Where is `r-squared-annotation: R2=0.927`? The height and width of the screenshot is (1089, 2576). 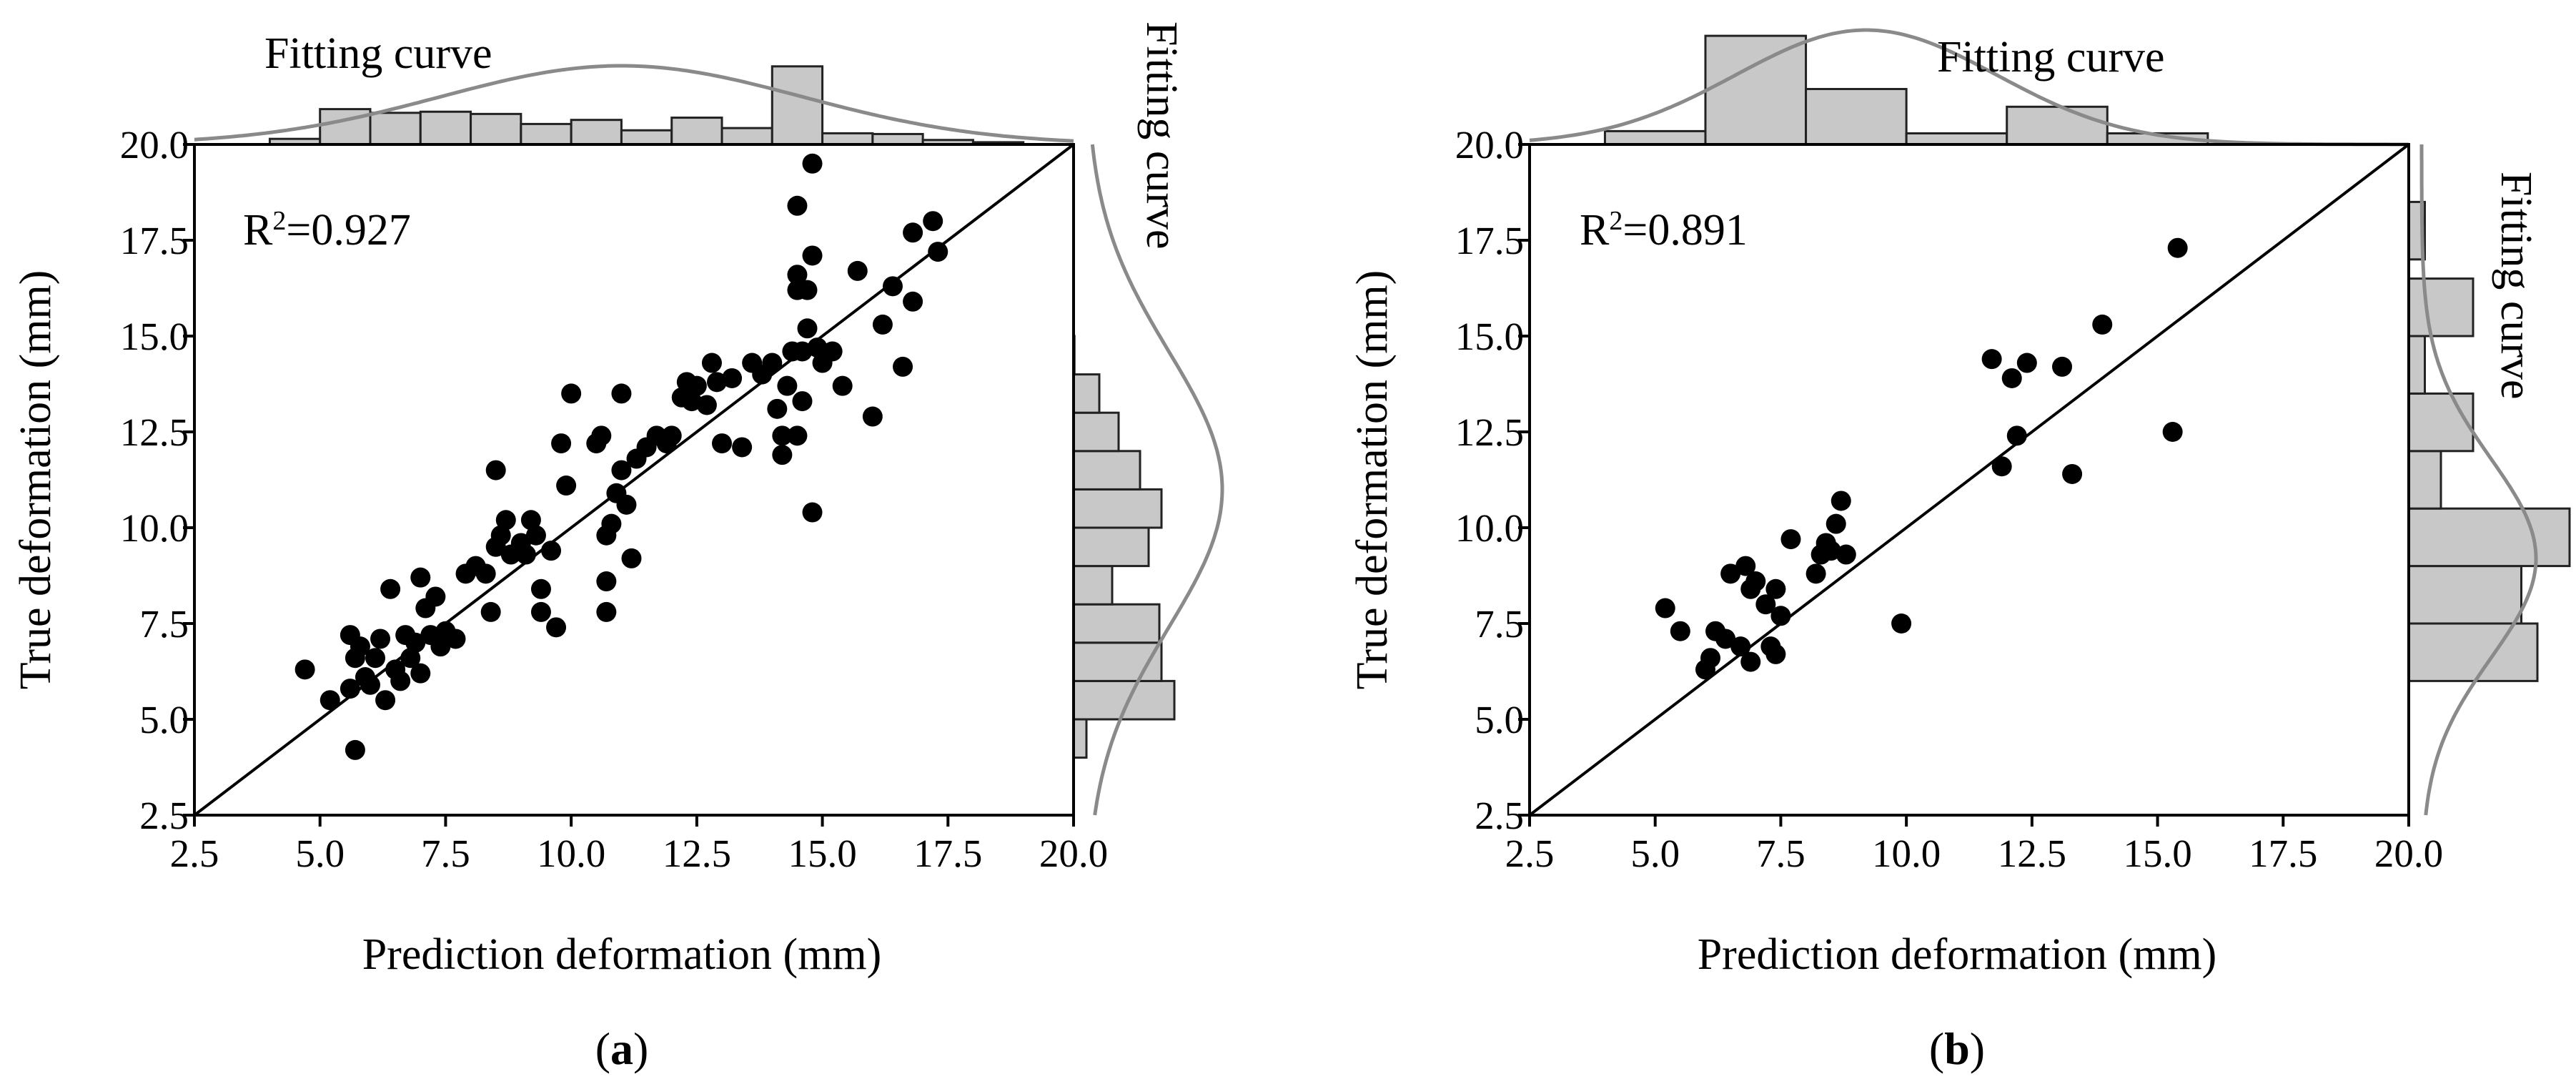
r-squared-annotation: R2=0.927 is located at coordinates (327, 230).